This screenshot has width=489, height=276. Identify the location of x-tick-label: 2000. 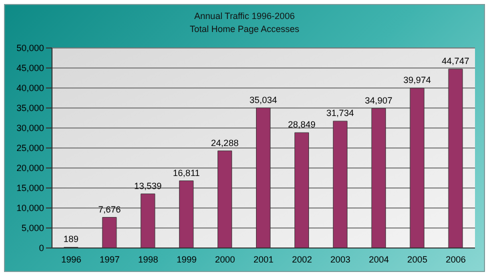
(225, 259).